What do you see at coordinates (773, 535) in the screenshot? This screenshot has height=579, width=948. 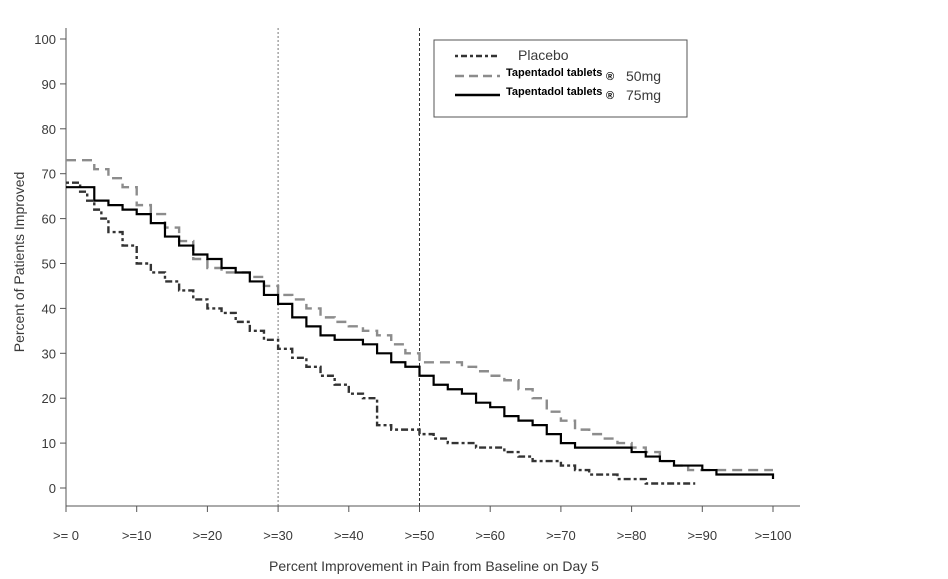 I see `x-tick-label: >=100` at bounding box center [773, 535].